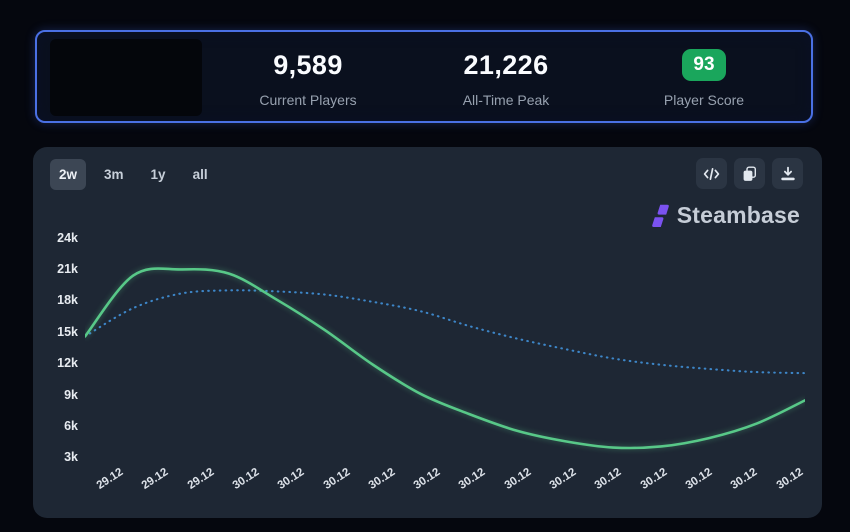  I want to click on y-tick-3k: 3k, so click(71, 457).